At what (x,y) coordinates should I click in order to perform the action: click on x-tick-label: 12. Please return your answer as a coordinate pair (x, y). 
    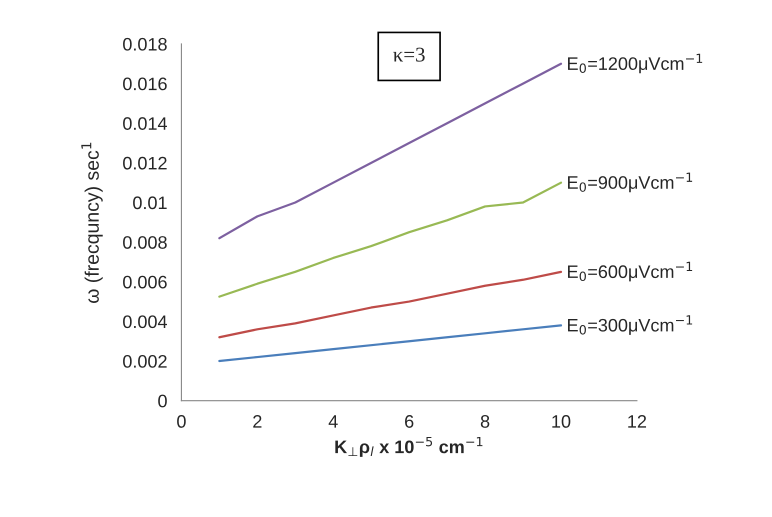
    Looking at the image, I should click on (637, 421).